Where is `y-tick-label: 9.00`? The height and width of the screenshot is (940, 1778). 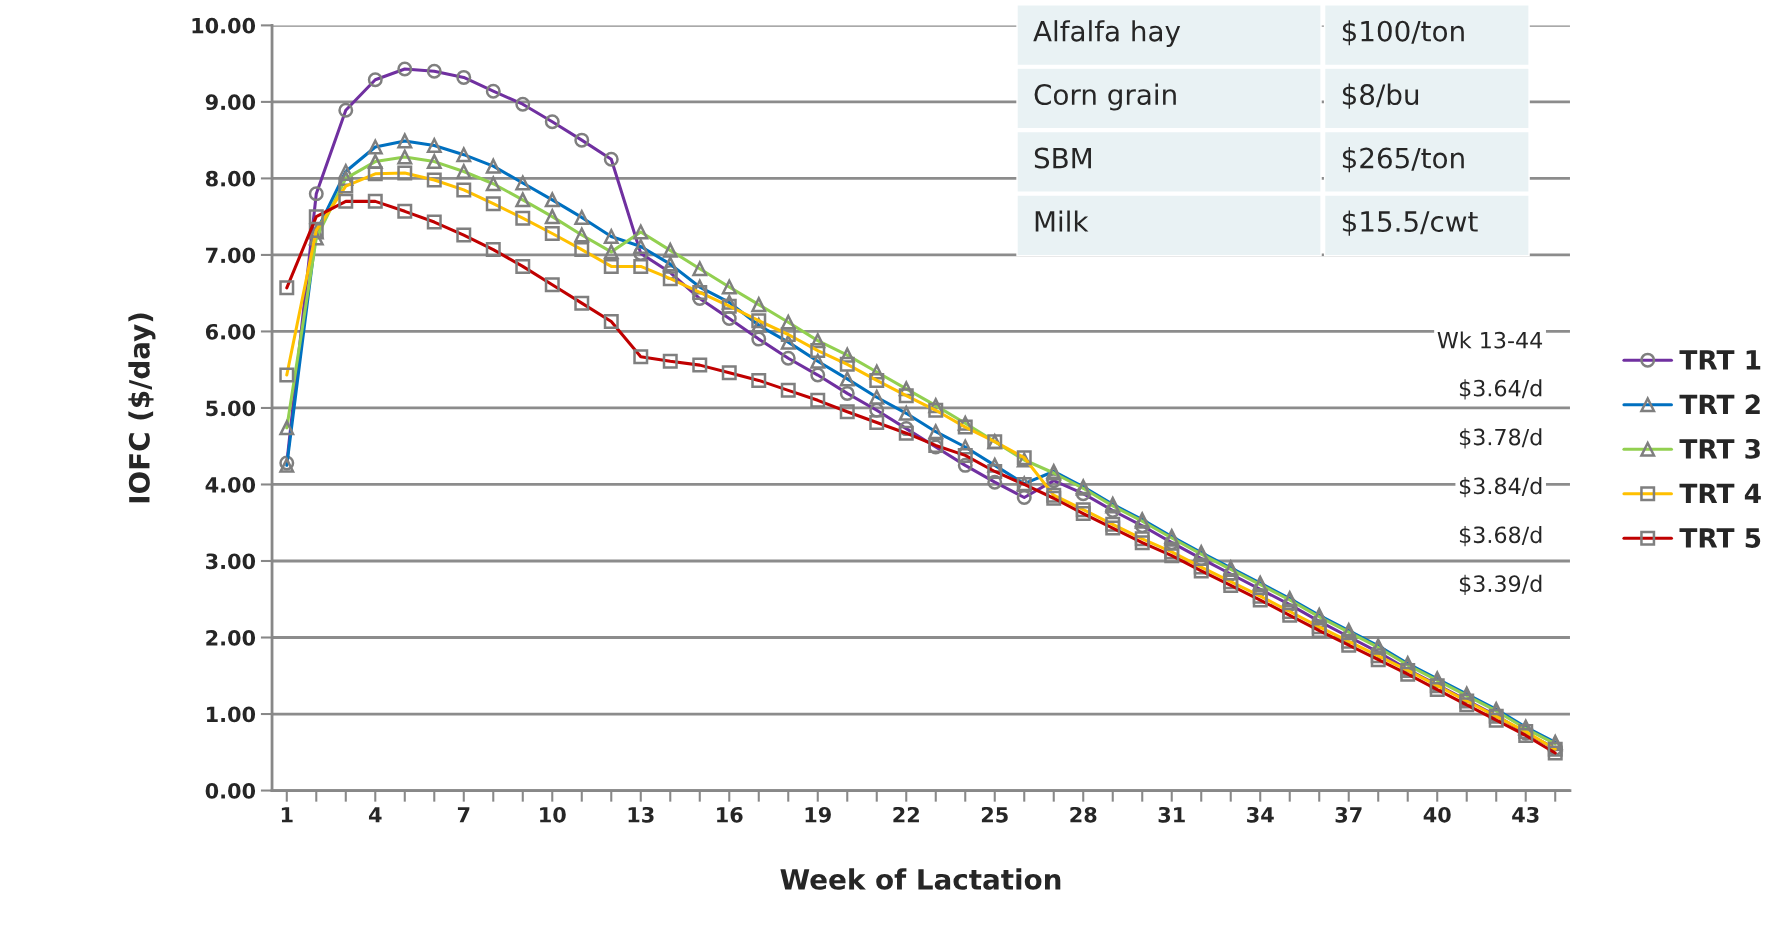 y-tick-label: 9.00 is located at coordinates (230, 102).